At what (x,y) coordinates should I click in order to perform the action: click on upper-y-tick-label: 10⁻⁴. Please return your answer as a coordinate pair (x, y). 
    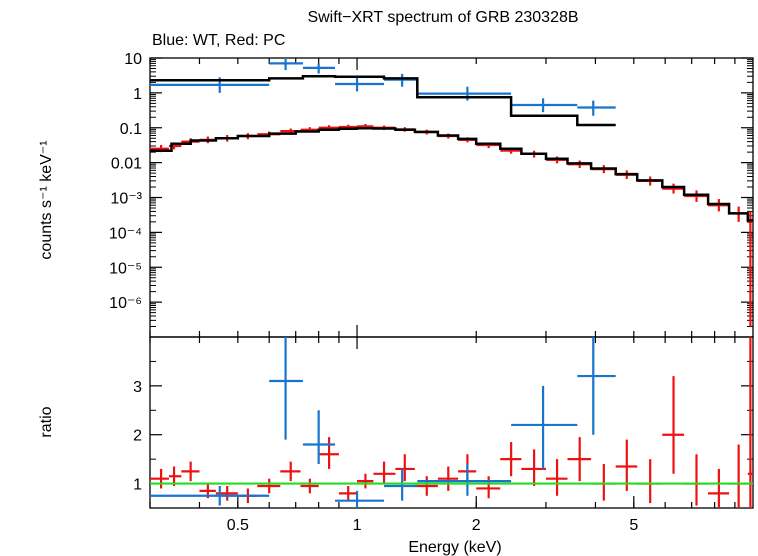
    Looking at the image, I should click on (125, 233).